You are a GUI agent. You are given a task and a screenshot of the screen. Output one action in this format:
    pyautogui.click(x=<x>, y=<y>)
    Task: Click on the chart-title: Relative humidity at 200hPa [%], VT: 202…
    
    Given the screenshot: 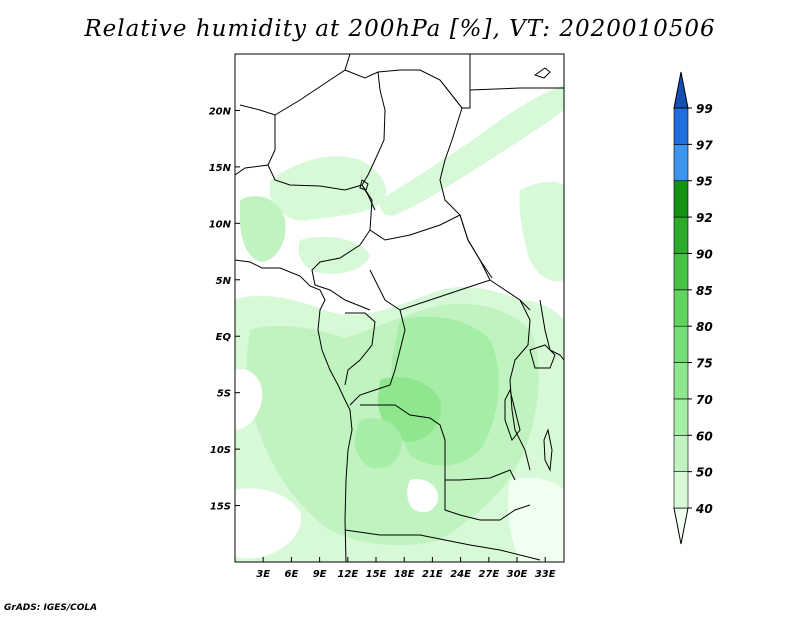 What is the action you would take?
    pyautogui.click(x=400, y=29)
    